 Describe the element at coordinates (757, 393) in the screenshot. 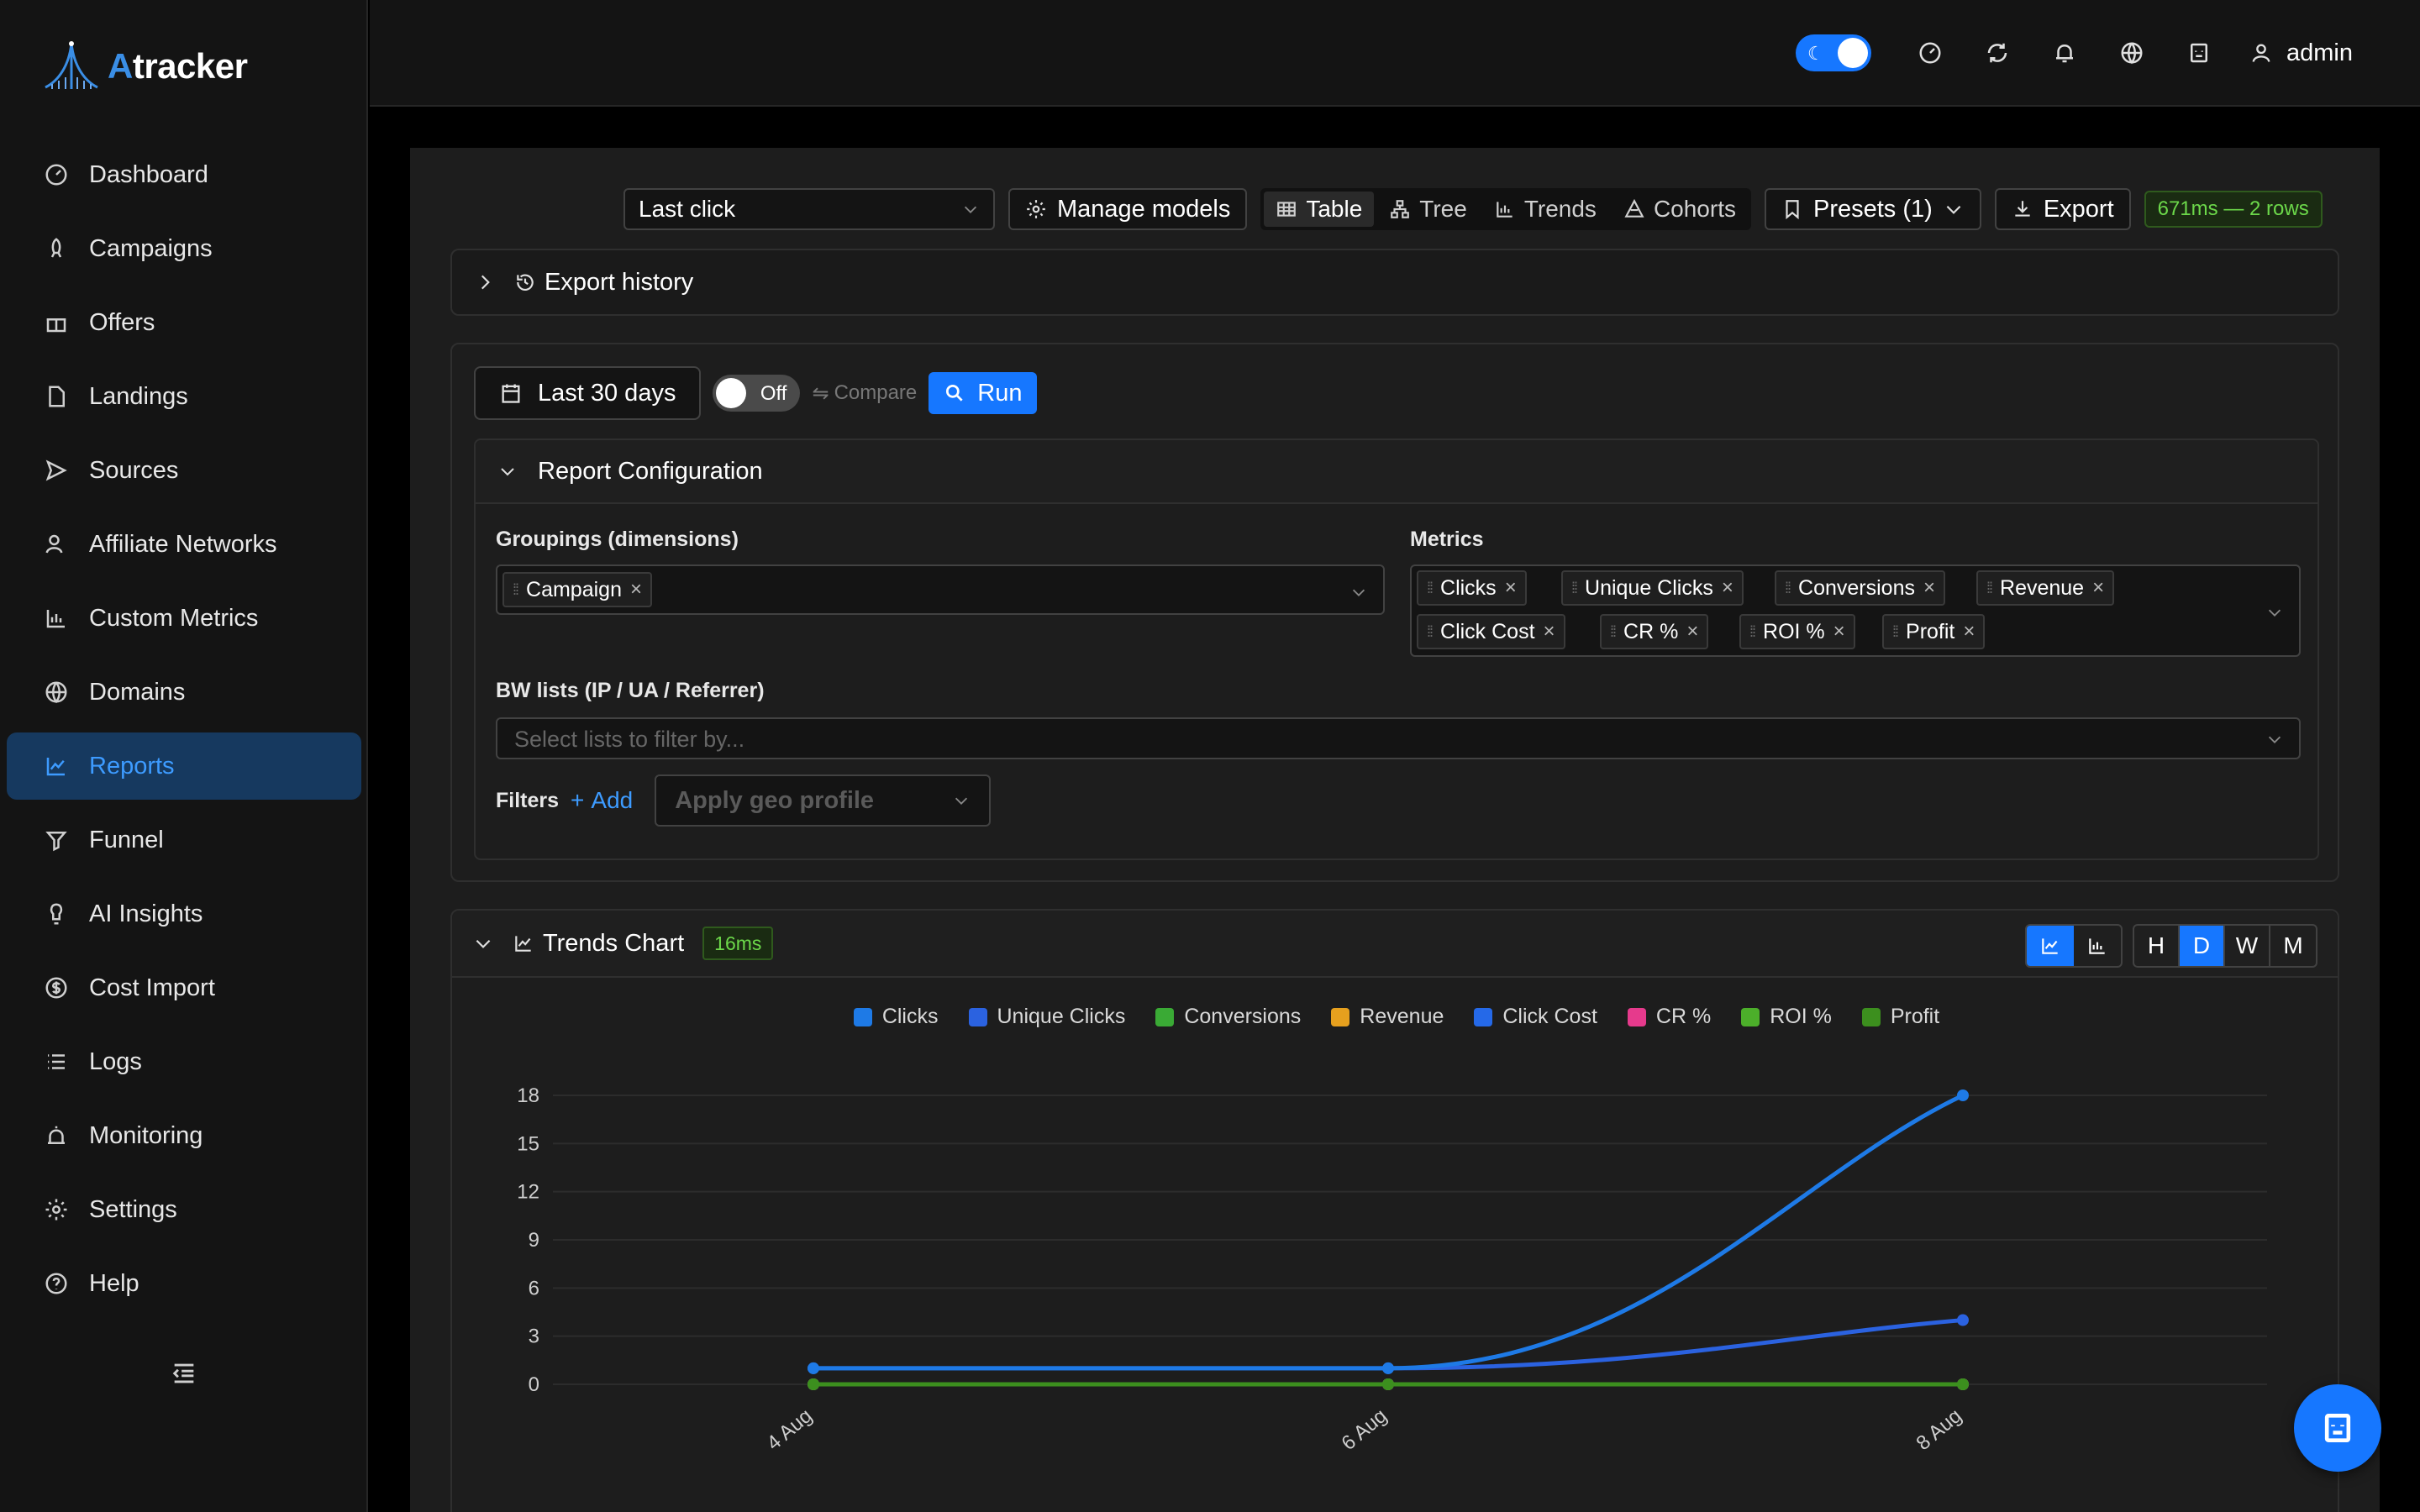

I see `compare-toggle: Off` at that location.